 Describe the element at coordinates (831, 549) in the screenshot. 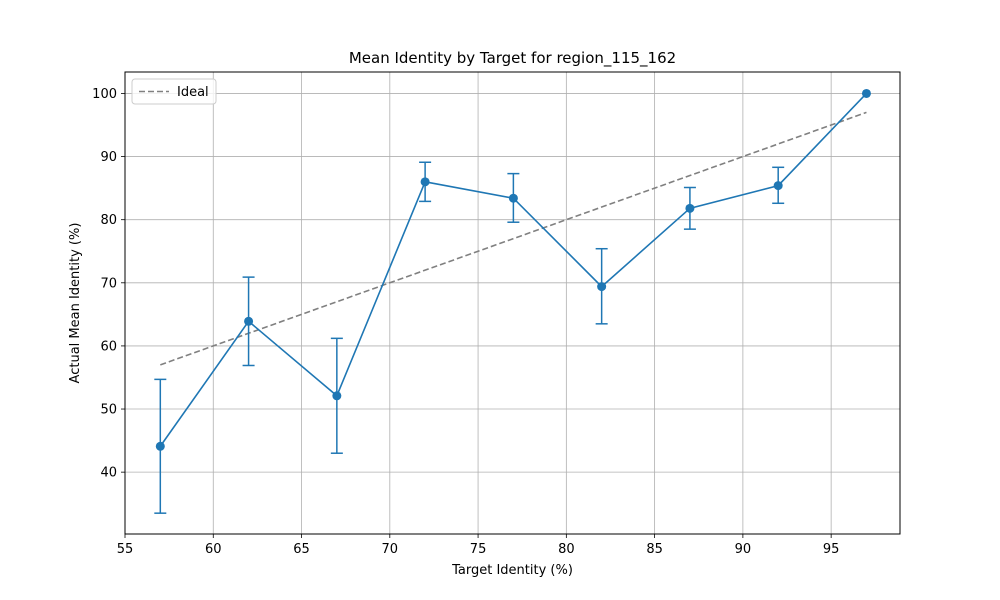

I see `x-tick-label: 95` at that location.